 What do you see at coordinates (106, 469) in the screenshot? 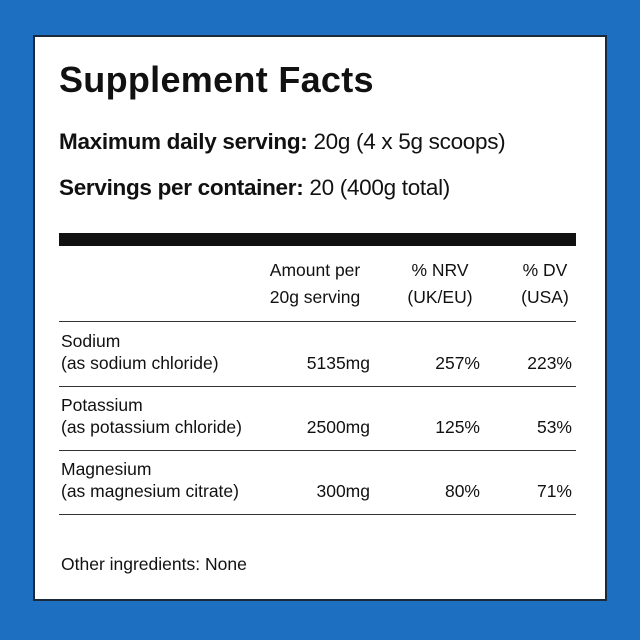
I see `nutrient-name: Magnesium` at bounding box center [106, 469].